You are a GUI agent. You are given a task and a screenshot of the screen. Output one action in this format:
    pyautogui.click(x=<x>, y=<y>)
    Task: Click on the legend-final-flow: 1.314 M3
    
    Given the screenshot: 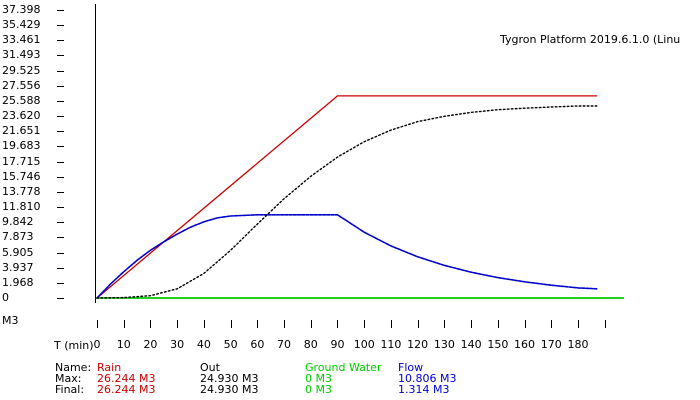 What is the action you would take?
    pyautogui.click(x=424, y=389)
    